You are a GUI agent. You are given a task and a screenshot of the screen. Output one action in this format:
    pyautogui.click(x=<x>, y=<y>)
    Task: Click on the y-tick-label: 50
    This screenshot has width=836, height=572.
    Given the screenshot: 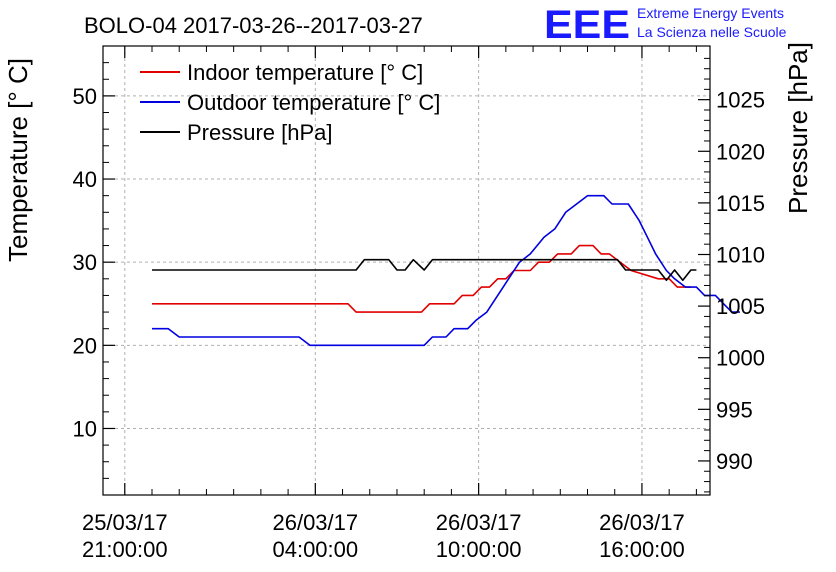 What is the action you would take?
    pyautogui.click(x=85, y=96)
    